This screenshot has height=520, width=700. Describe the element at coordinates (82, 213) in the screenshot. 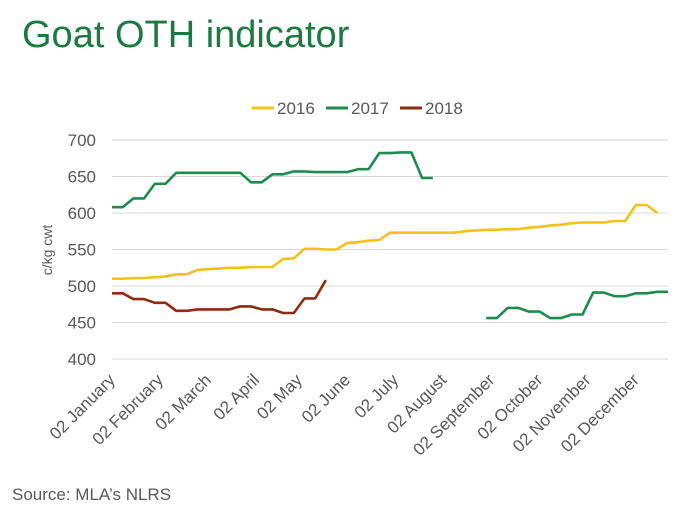

I see `y-tick-label: 600` at that location.